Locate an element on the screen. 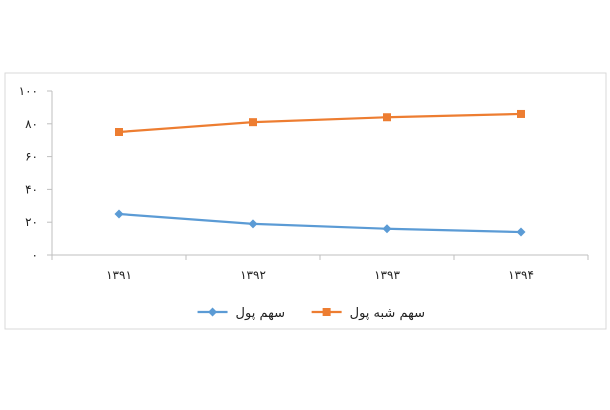  y-tick-label: ۱۰۰ is located at coordinates (28, 91).